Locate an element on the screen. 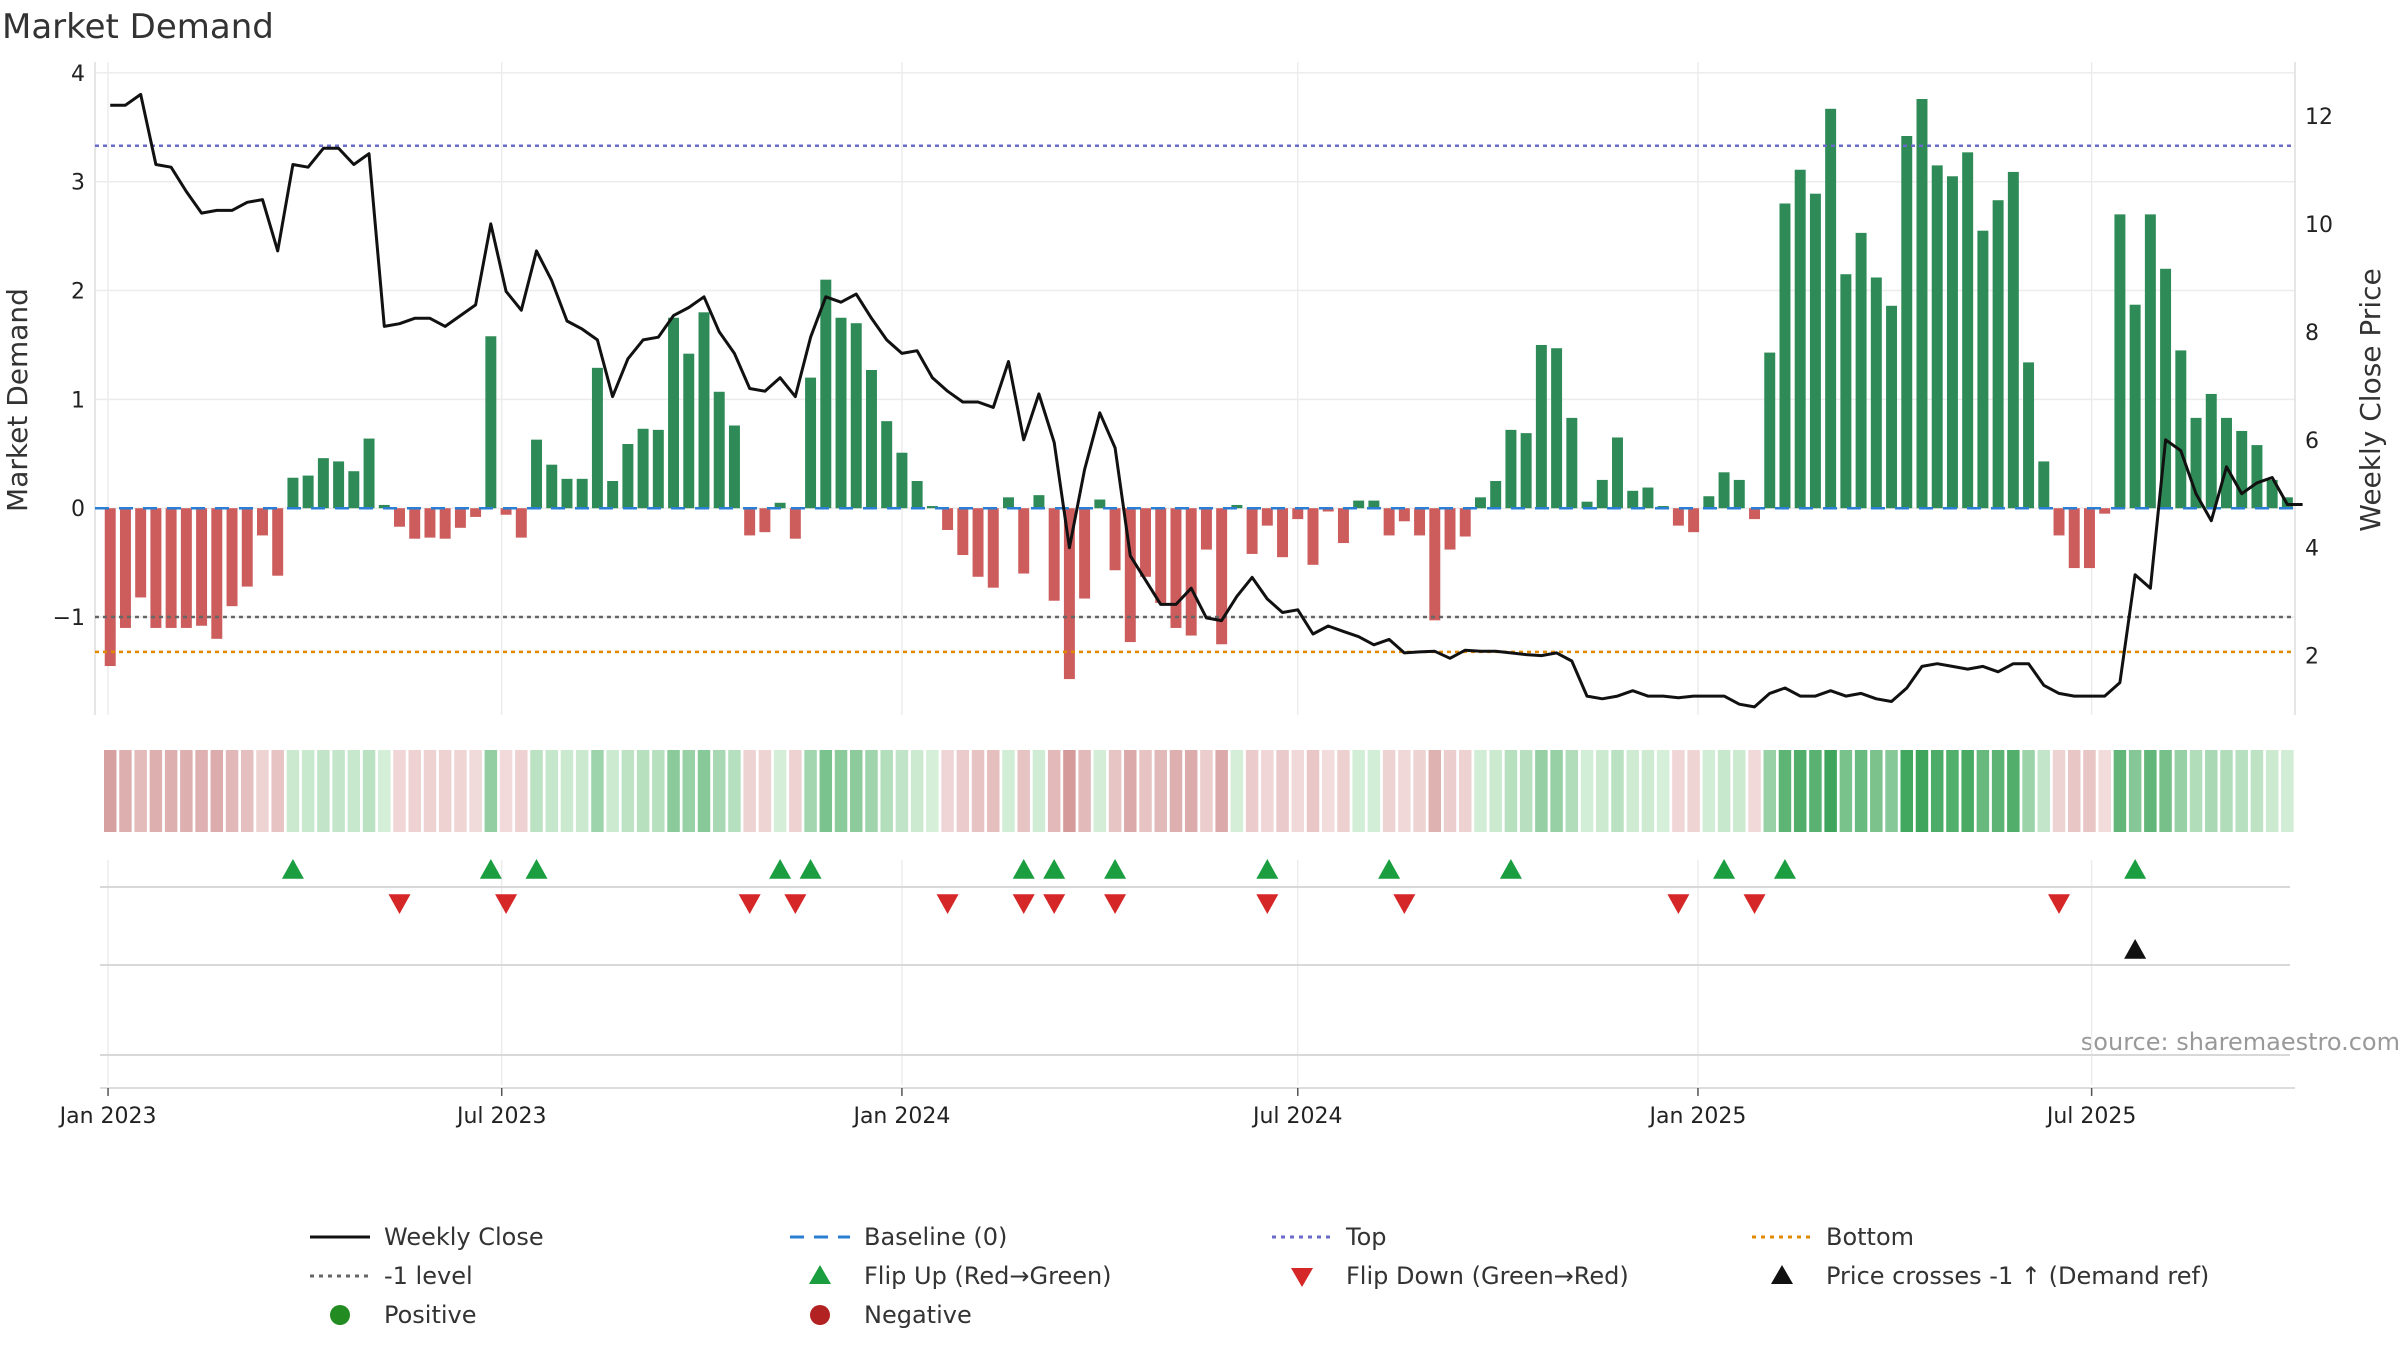 The width and height of the screenshot is (2400, 1354). legend-label: Flip Up (Red→Green) is located at coordinates (988, 1276).